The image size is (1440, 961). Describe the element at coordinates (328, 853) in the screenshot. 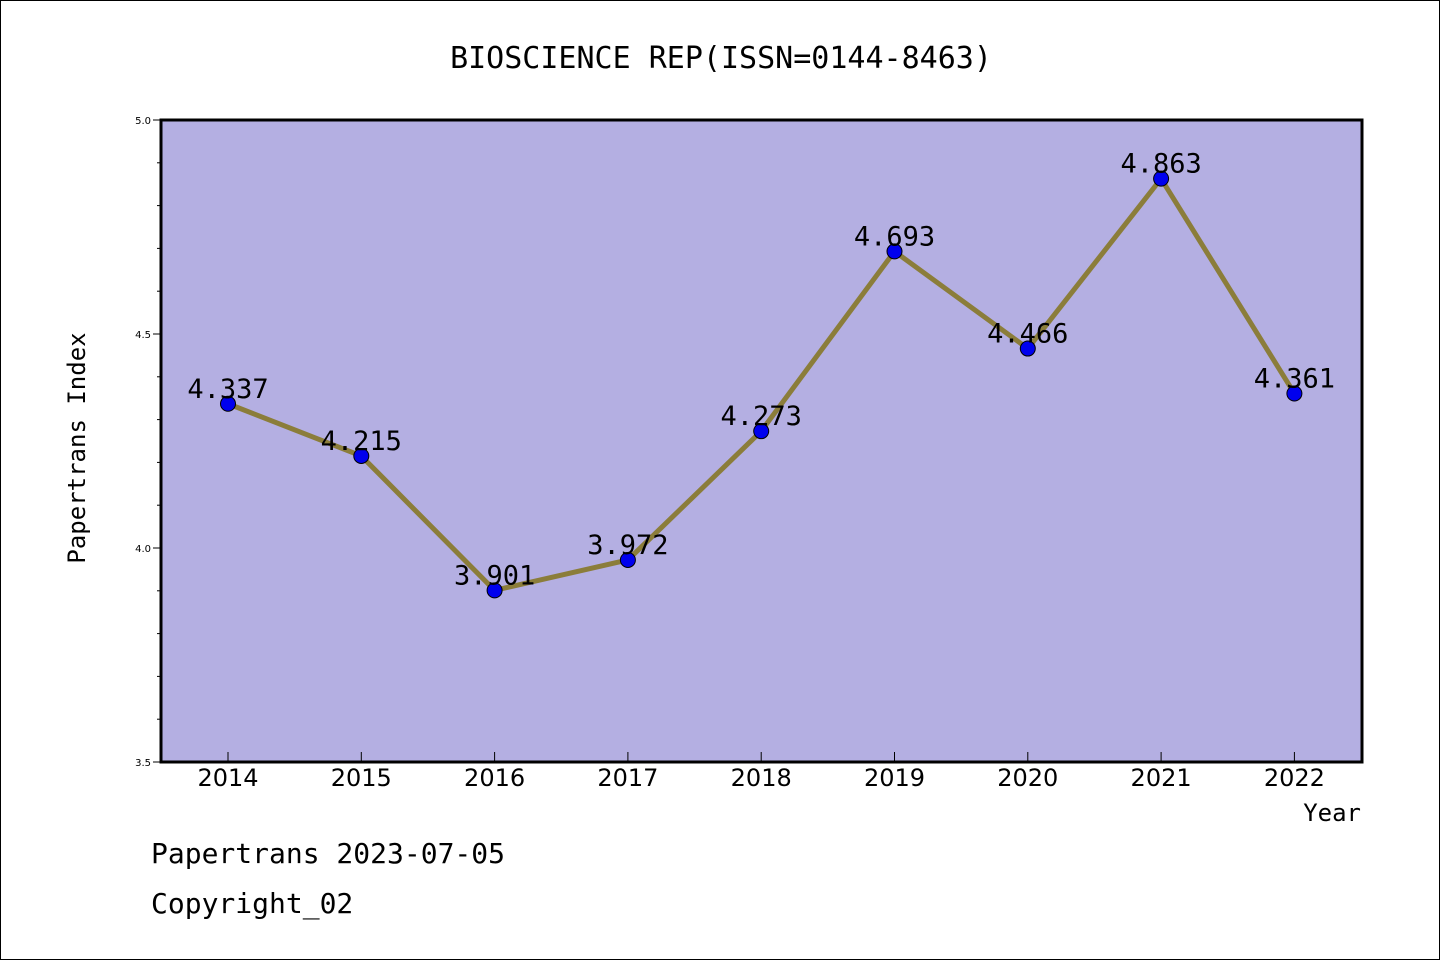

I see `footer-date: Papertrans 2023-07-05` at that location.